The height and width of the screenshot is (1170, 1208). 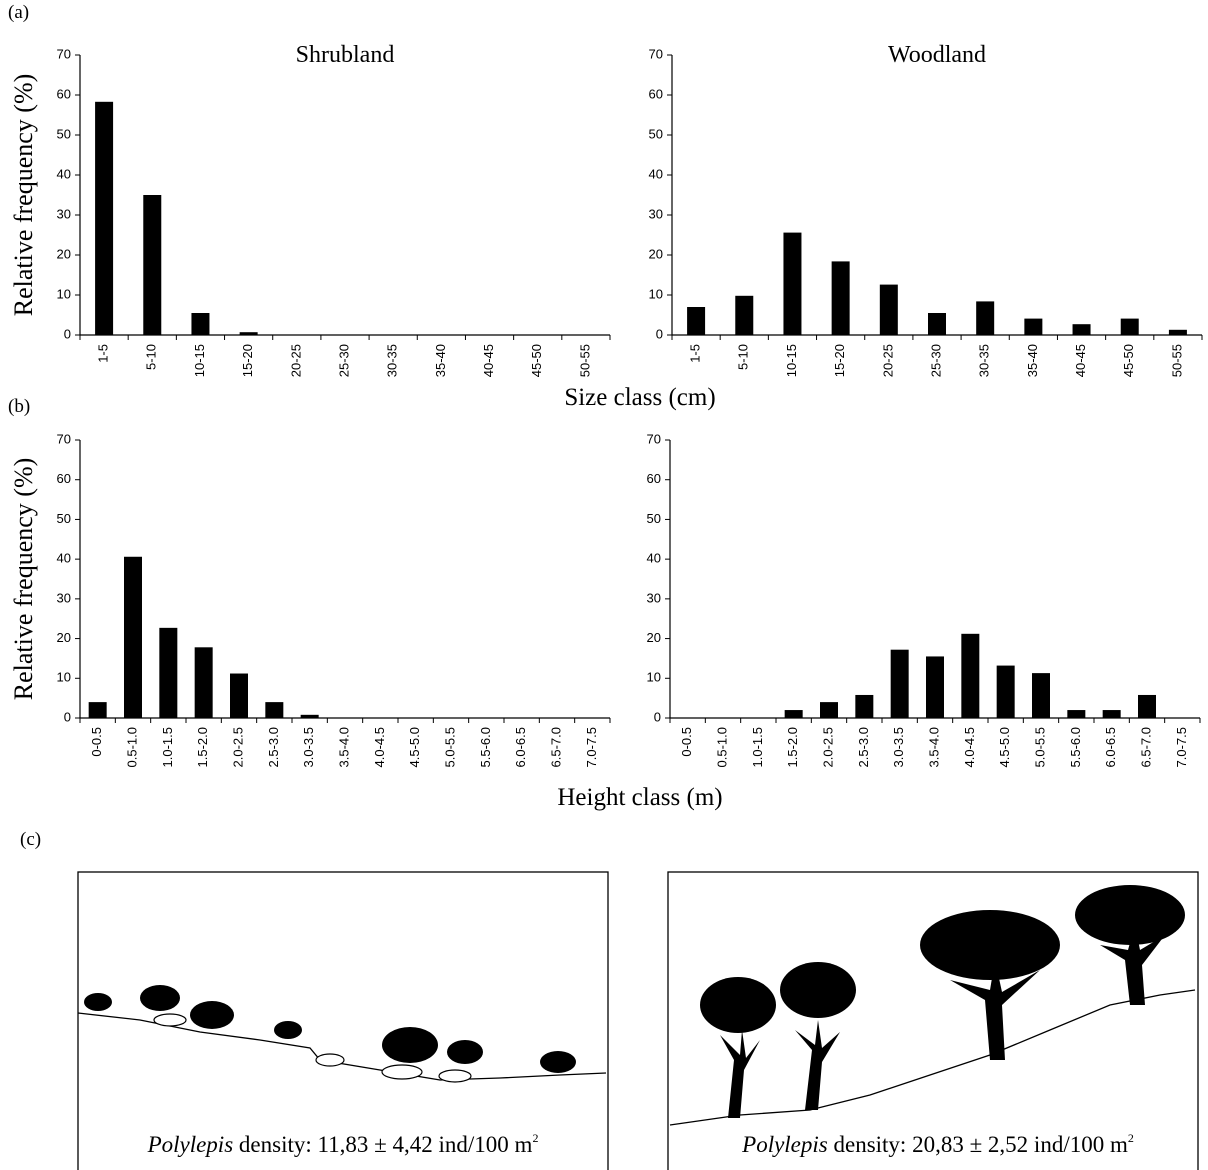 I want to click on chart-title: Woodland, so click(x=937, y=55).